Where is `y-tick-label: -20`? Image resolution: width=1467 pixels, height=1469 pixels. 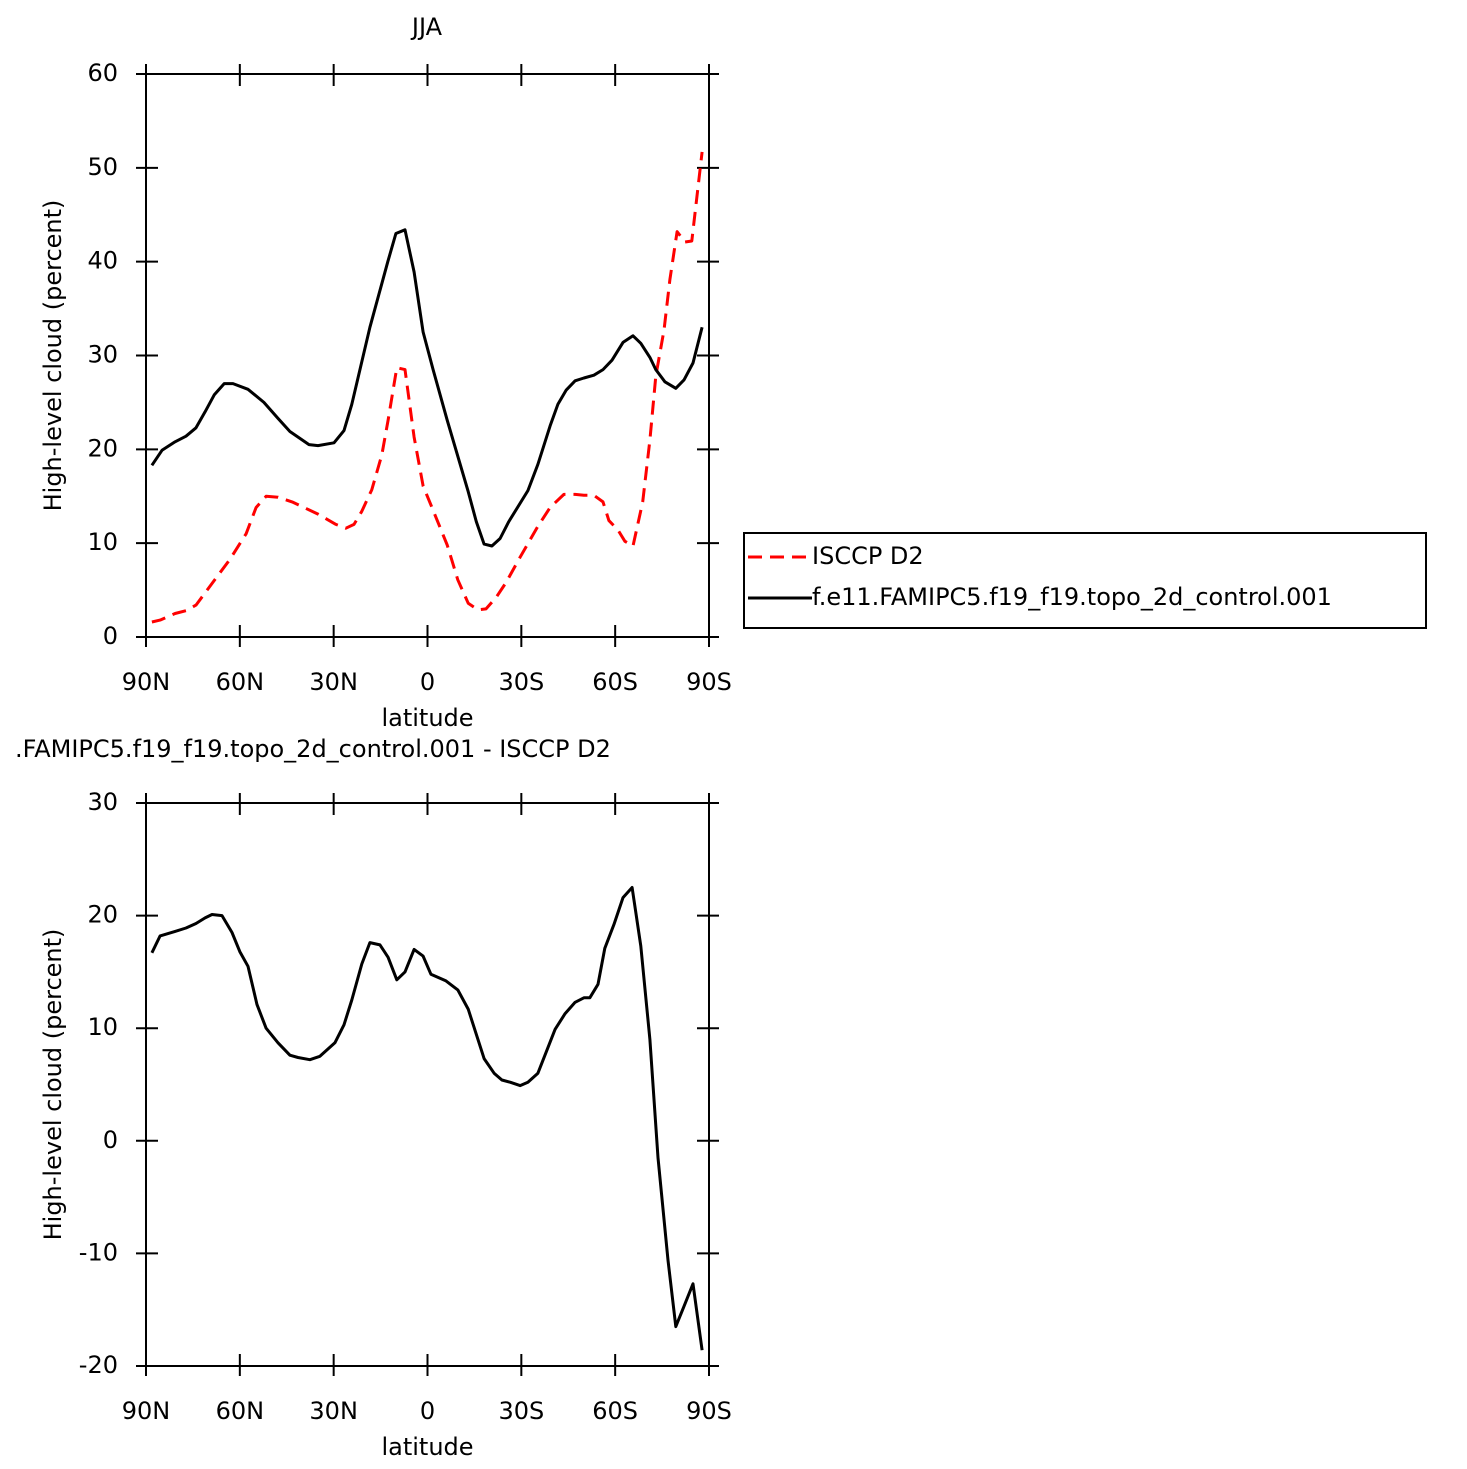 y-tick-label: -20 is located at coordinates (98, 1365).